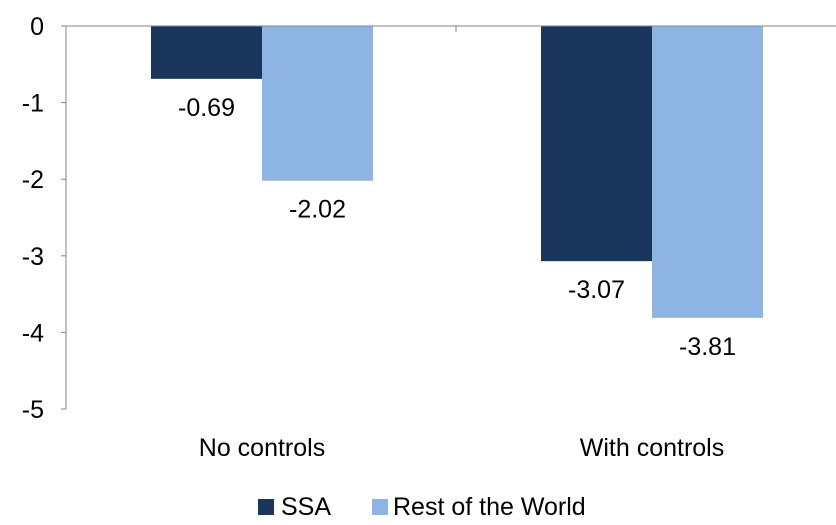 The width and height of the screenshot is (836, 525). What do you see at coordinates (33, 180) in the screenshot?
I see `y-tick-label: -2` at bounding box center [33, 180].